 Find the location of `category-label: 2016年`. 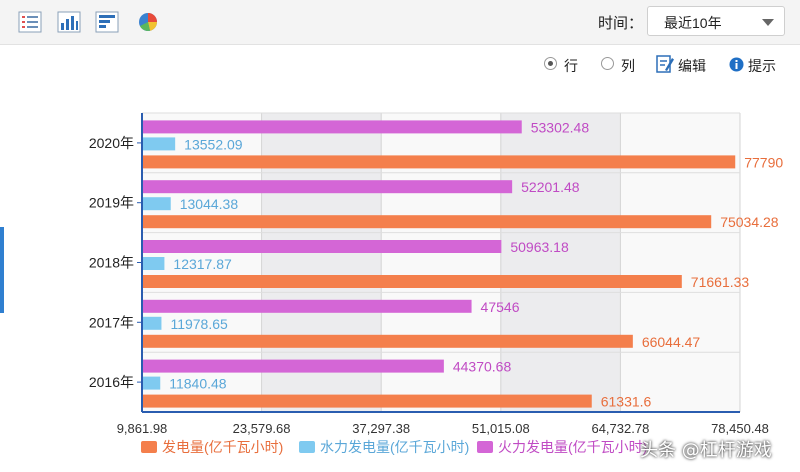

category-label: 2016年 is located at coordinates (111, 382).